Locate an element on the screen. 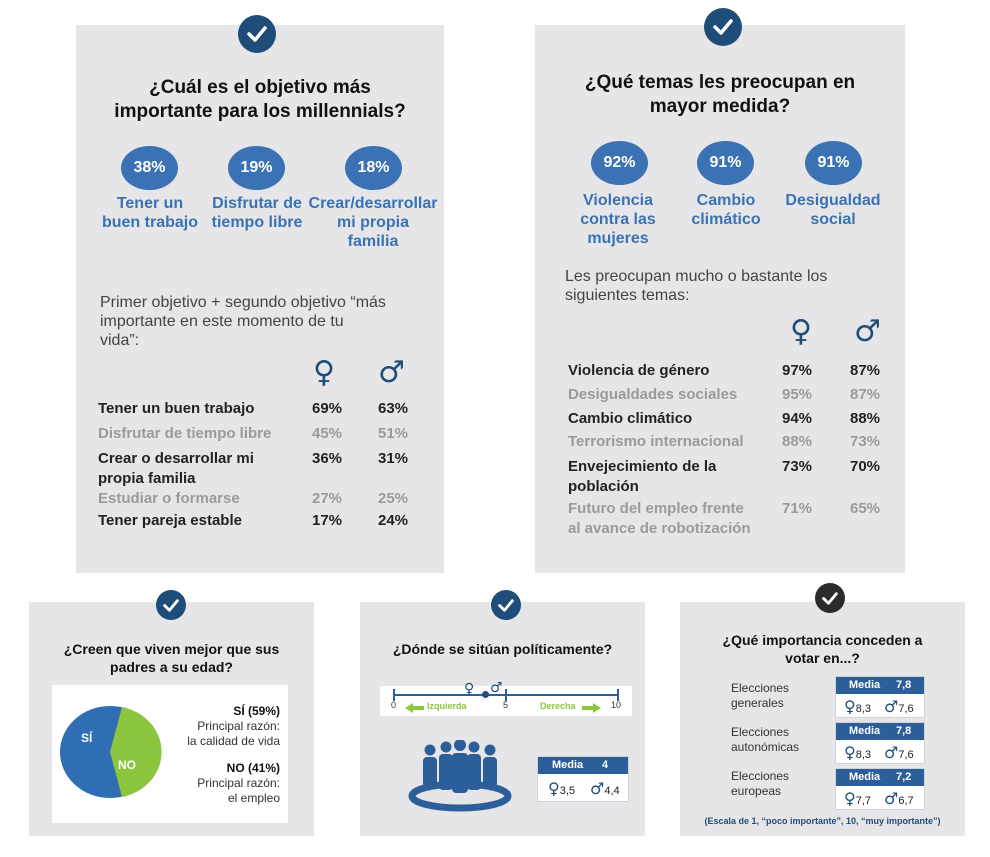 This screenshot has height=857, width=990. political-scale: ♀ ♂ 0 5 10 Izquierda Derecha is located at coordinates (506, 698).